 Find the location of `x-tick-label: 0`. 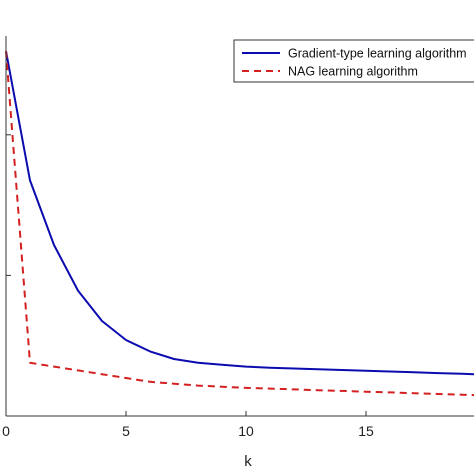

x-tick-label: 0 is located at coordinates (6, 431).